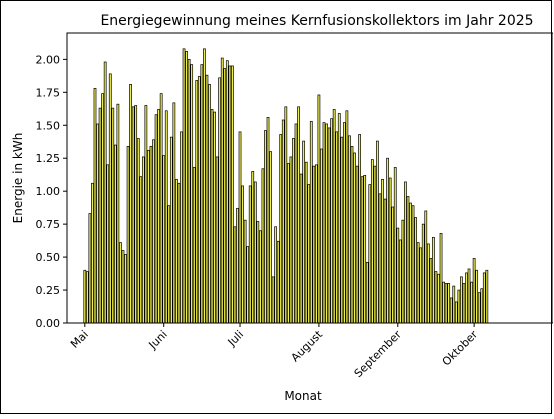  Describe the element at coordinates (79, 339) in the screenshot. I see `x-tick-label: Mai` at that location.